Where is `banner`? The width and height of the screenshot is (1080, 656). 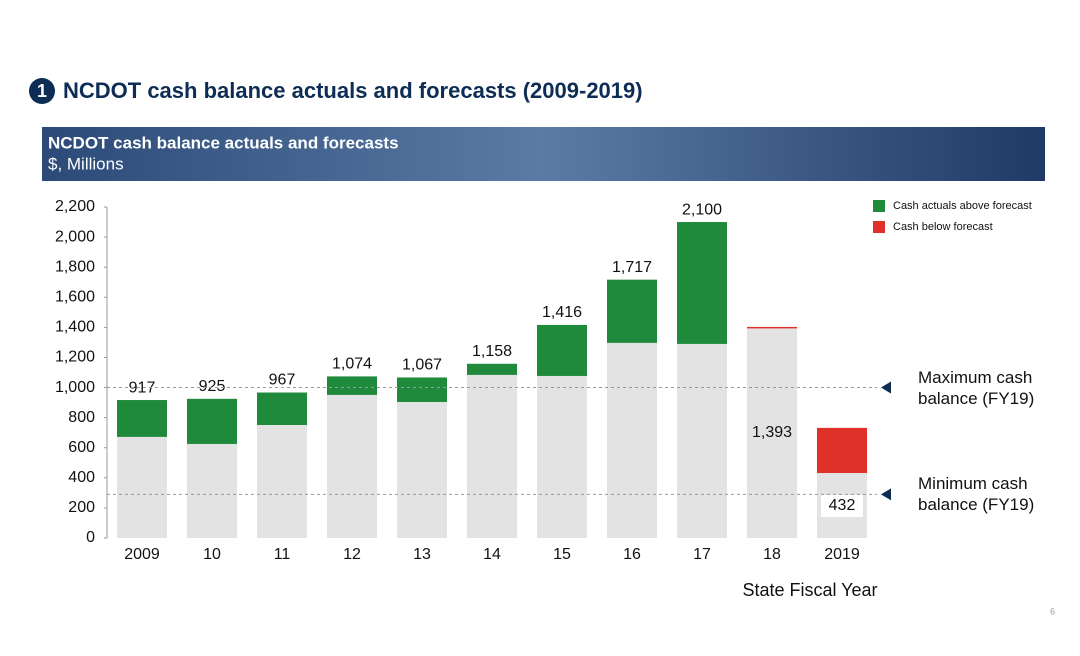 banner is located at coordinates (543, 154).